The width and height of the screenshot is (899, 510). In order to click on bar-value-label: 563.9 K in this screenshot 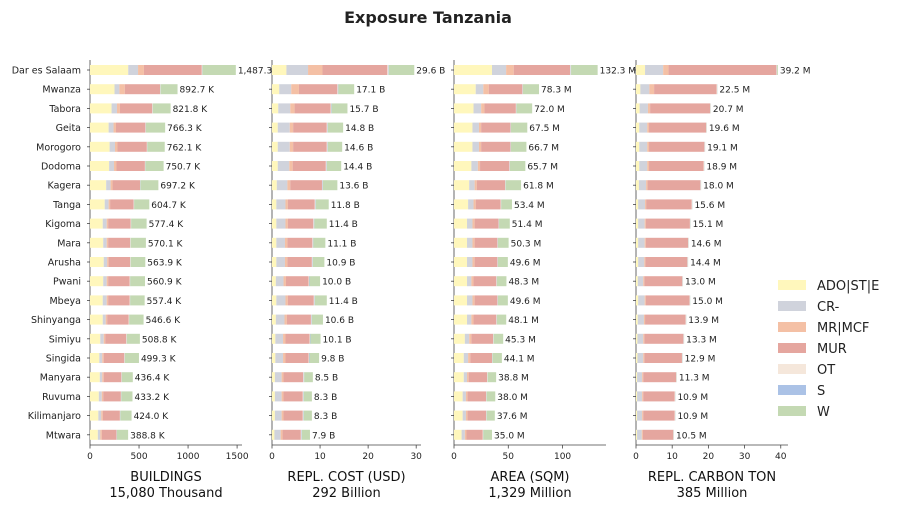, I will do `click(165, 264)`.